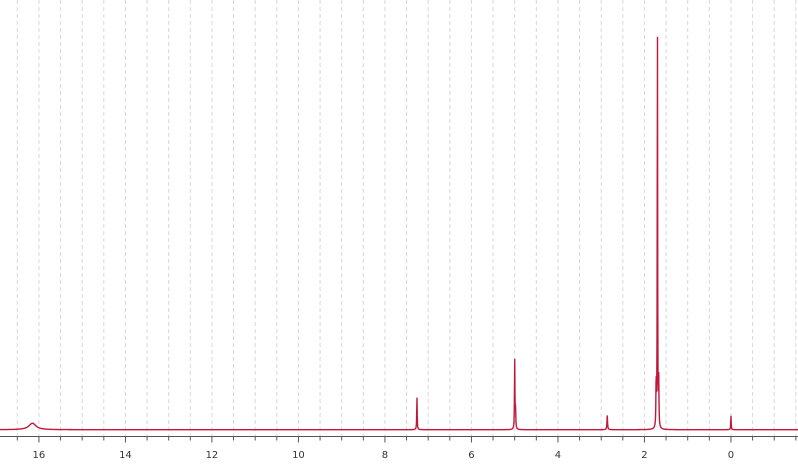  What do you see at coordinates (125, 455) in the screenshot?
I see `x-tick-label: 14` at bounding box center [125, 455].